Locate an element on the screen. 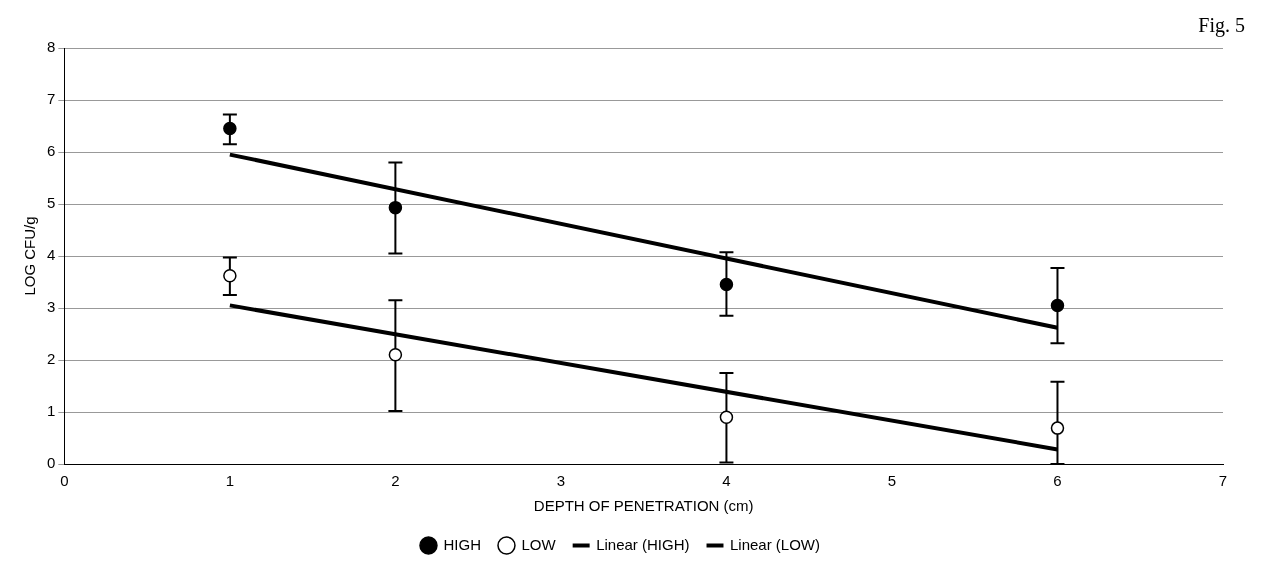 The image size is (1261, 571). caption: Fig. 5 is located at coordinates (1221, 25).